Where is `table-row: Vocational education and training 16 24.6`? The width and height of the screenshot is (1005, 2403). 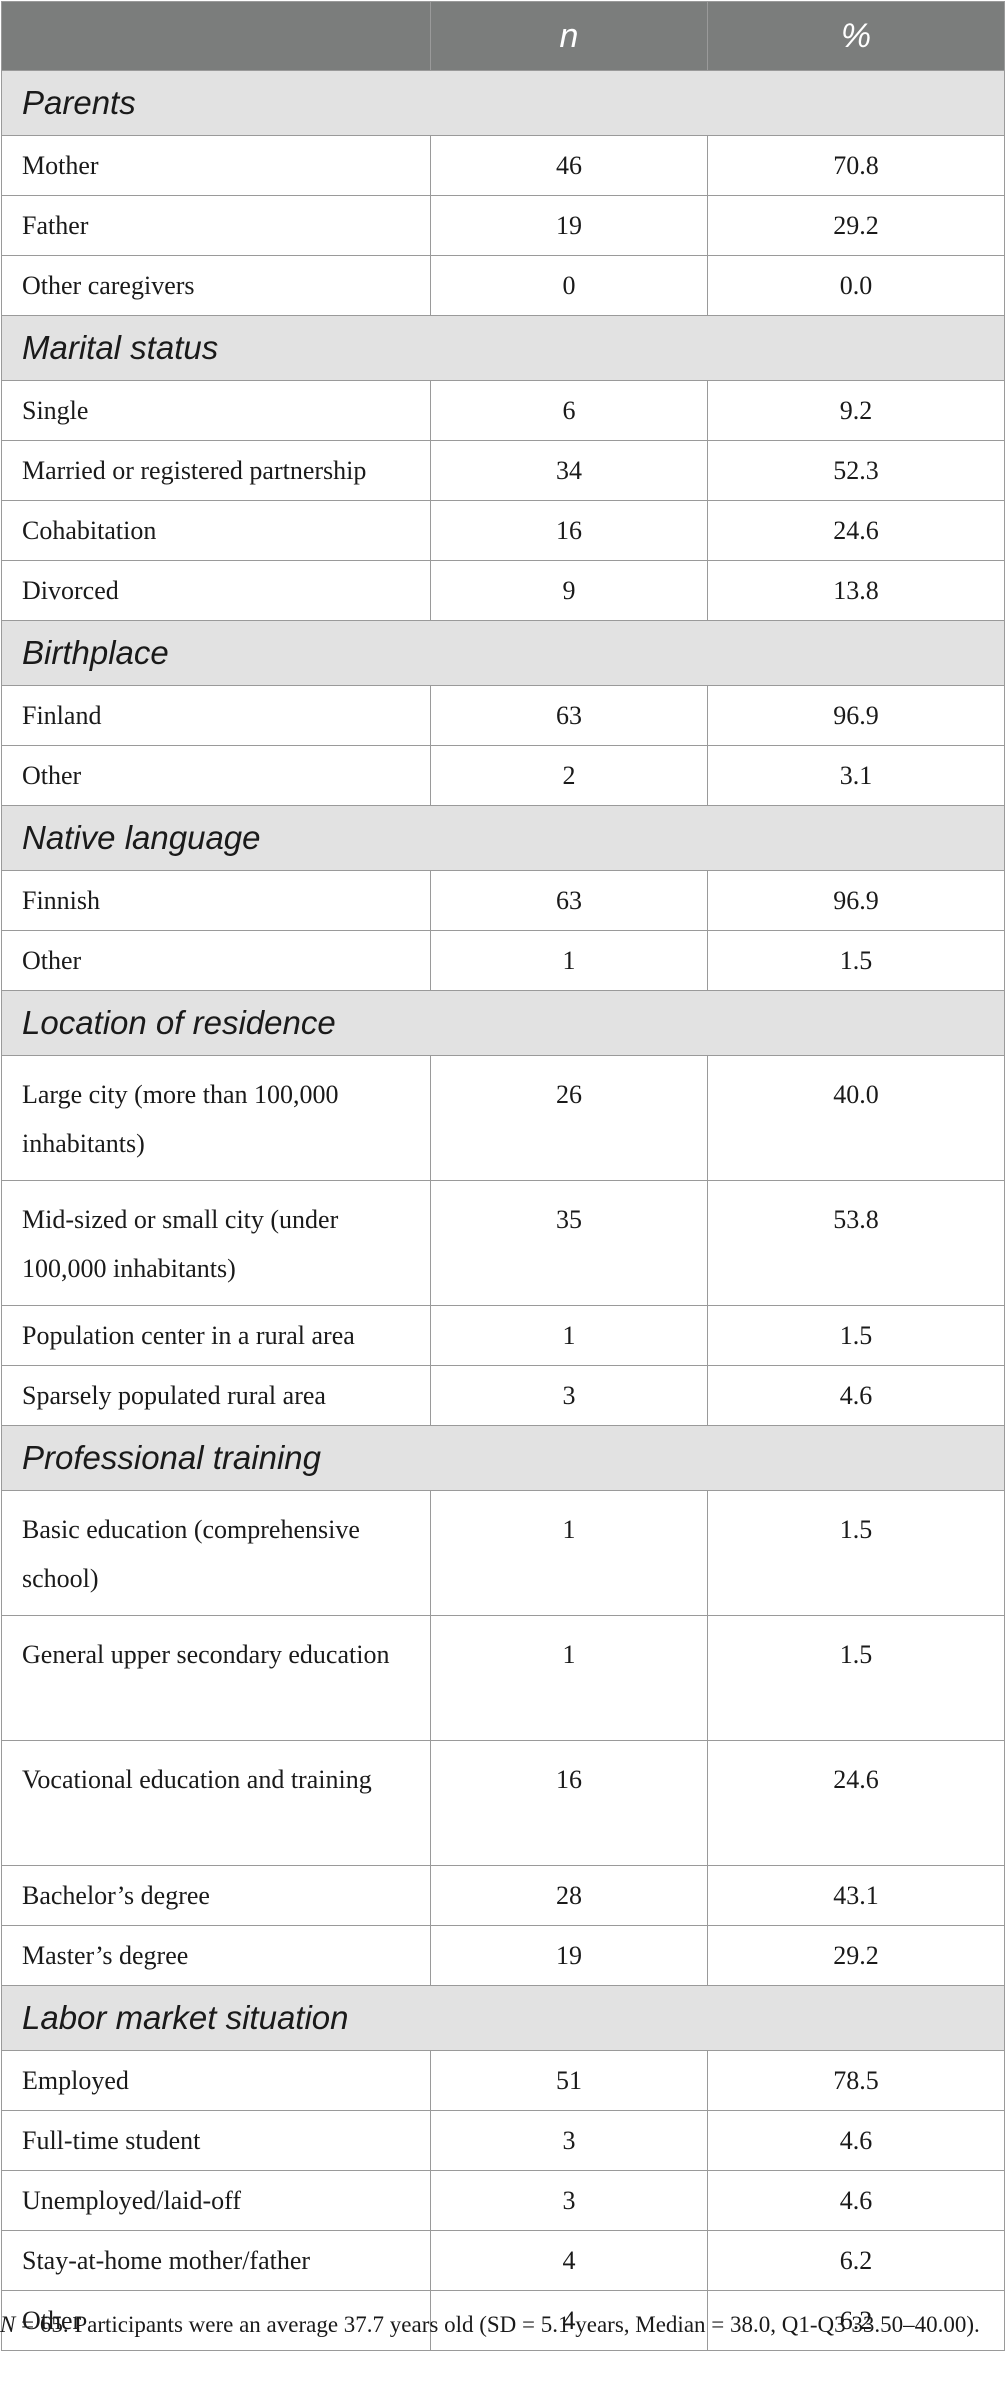 table-row: Vocational education and training 16 24.6 is located at coordinates (503, 1803).